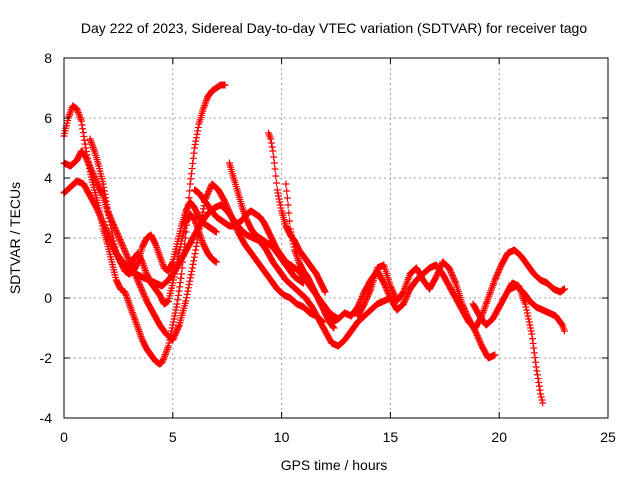 Image resolution: width=640 pixels, height=480 pixels. I want to click on x-tick-label: 20, so click(499, 437).